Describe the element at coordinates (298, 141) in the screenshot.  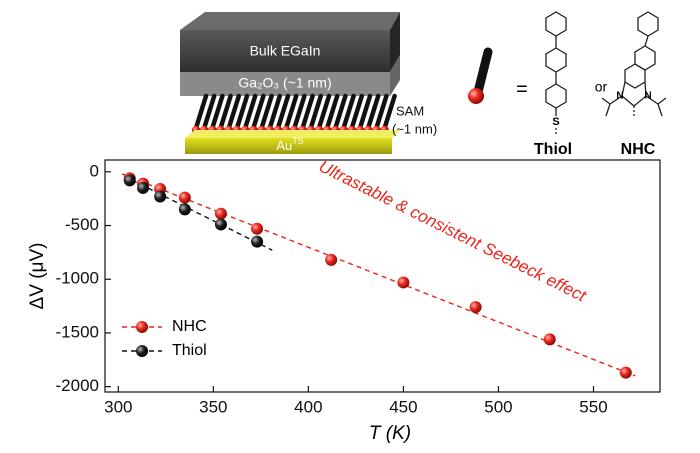
I see `substrate-sup: TS` at that location.